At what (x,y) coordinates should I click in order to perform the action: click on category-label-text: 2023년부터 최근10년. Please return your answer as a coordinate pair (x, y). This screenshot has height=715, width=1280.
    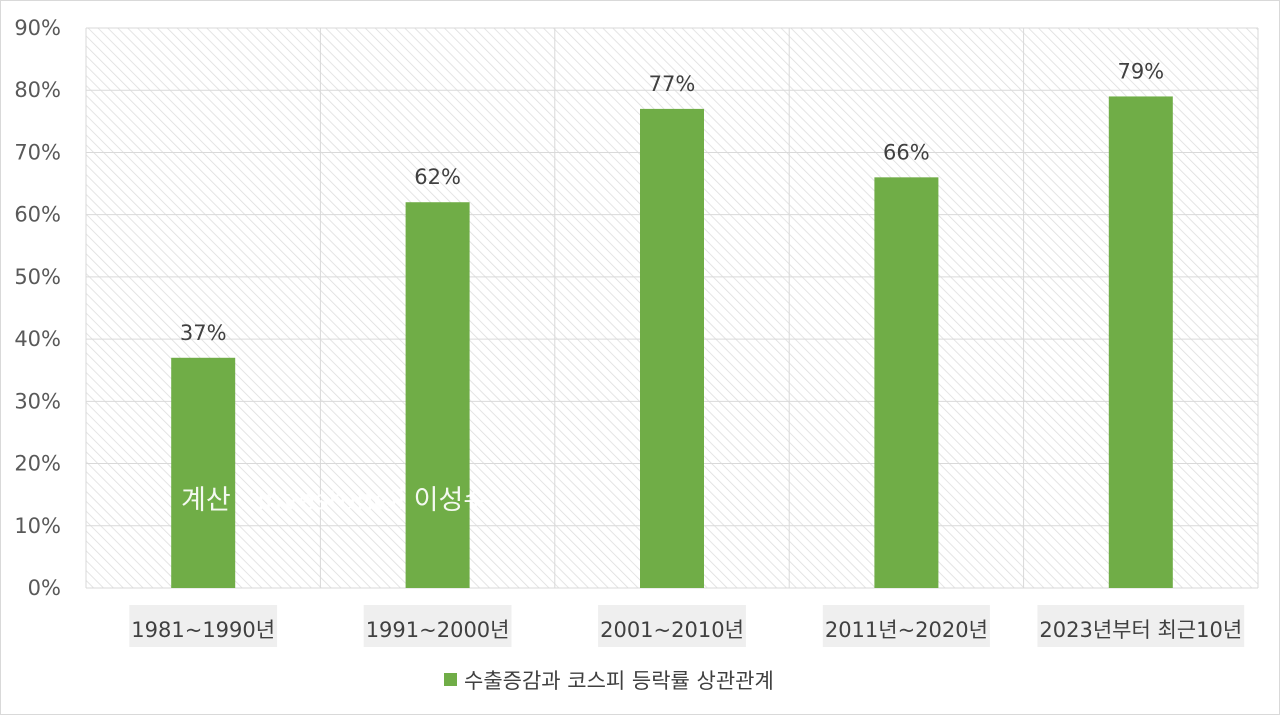
    Looking at the image, I should click on (1140, 630).